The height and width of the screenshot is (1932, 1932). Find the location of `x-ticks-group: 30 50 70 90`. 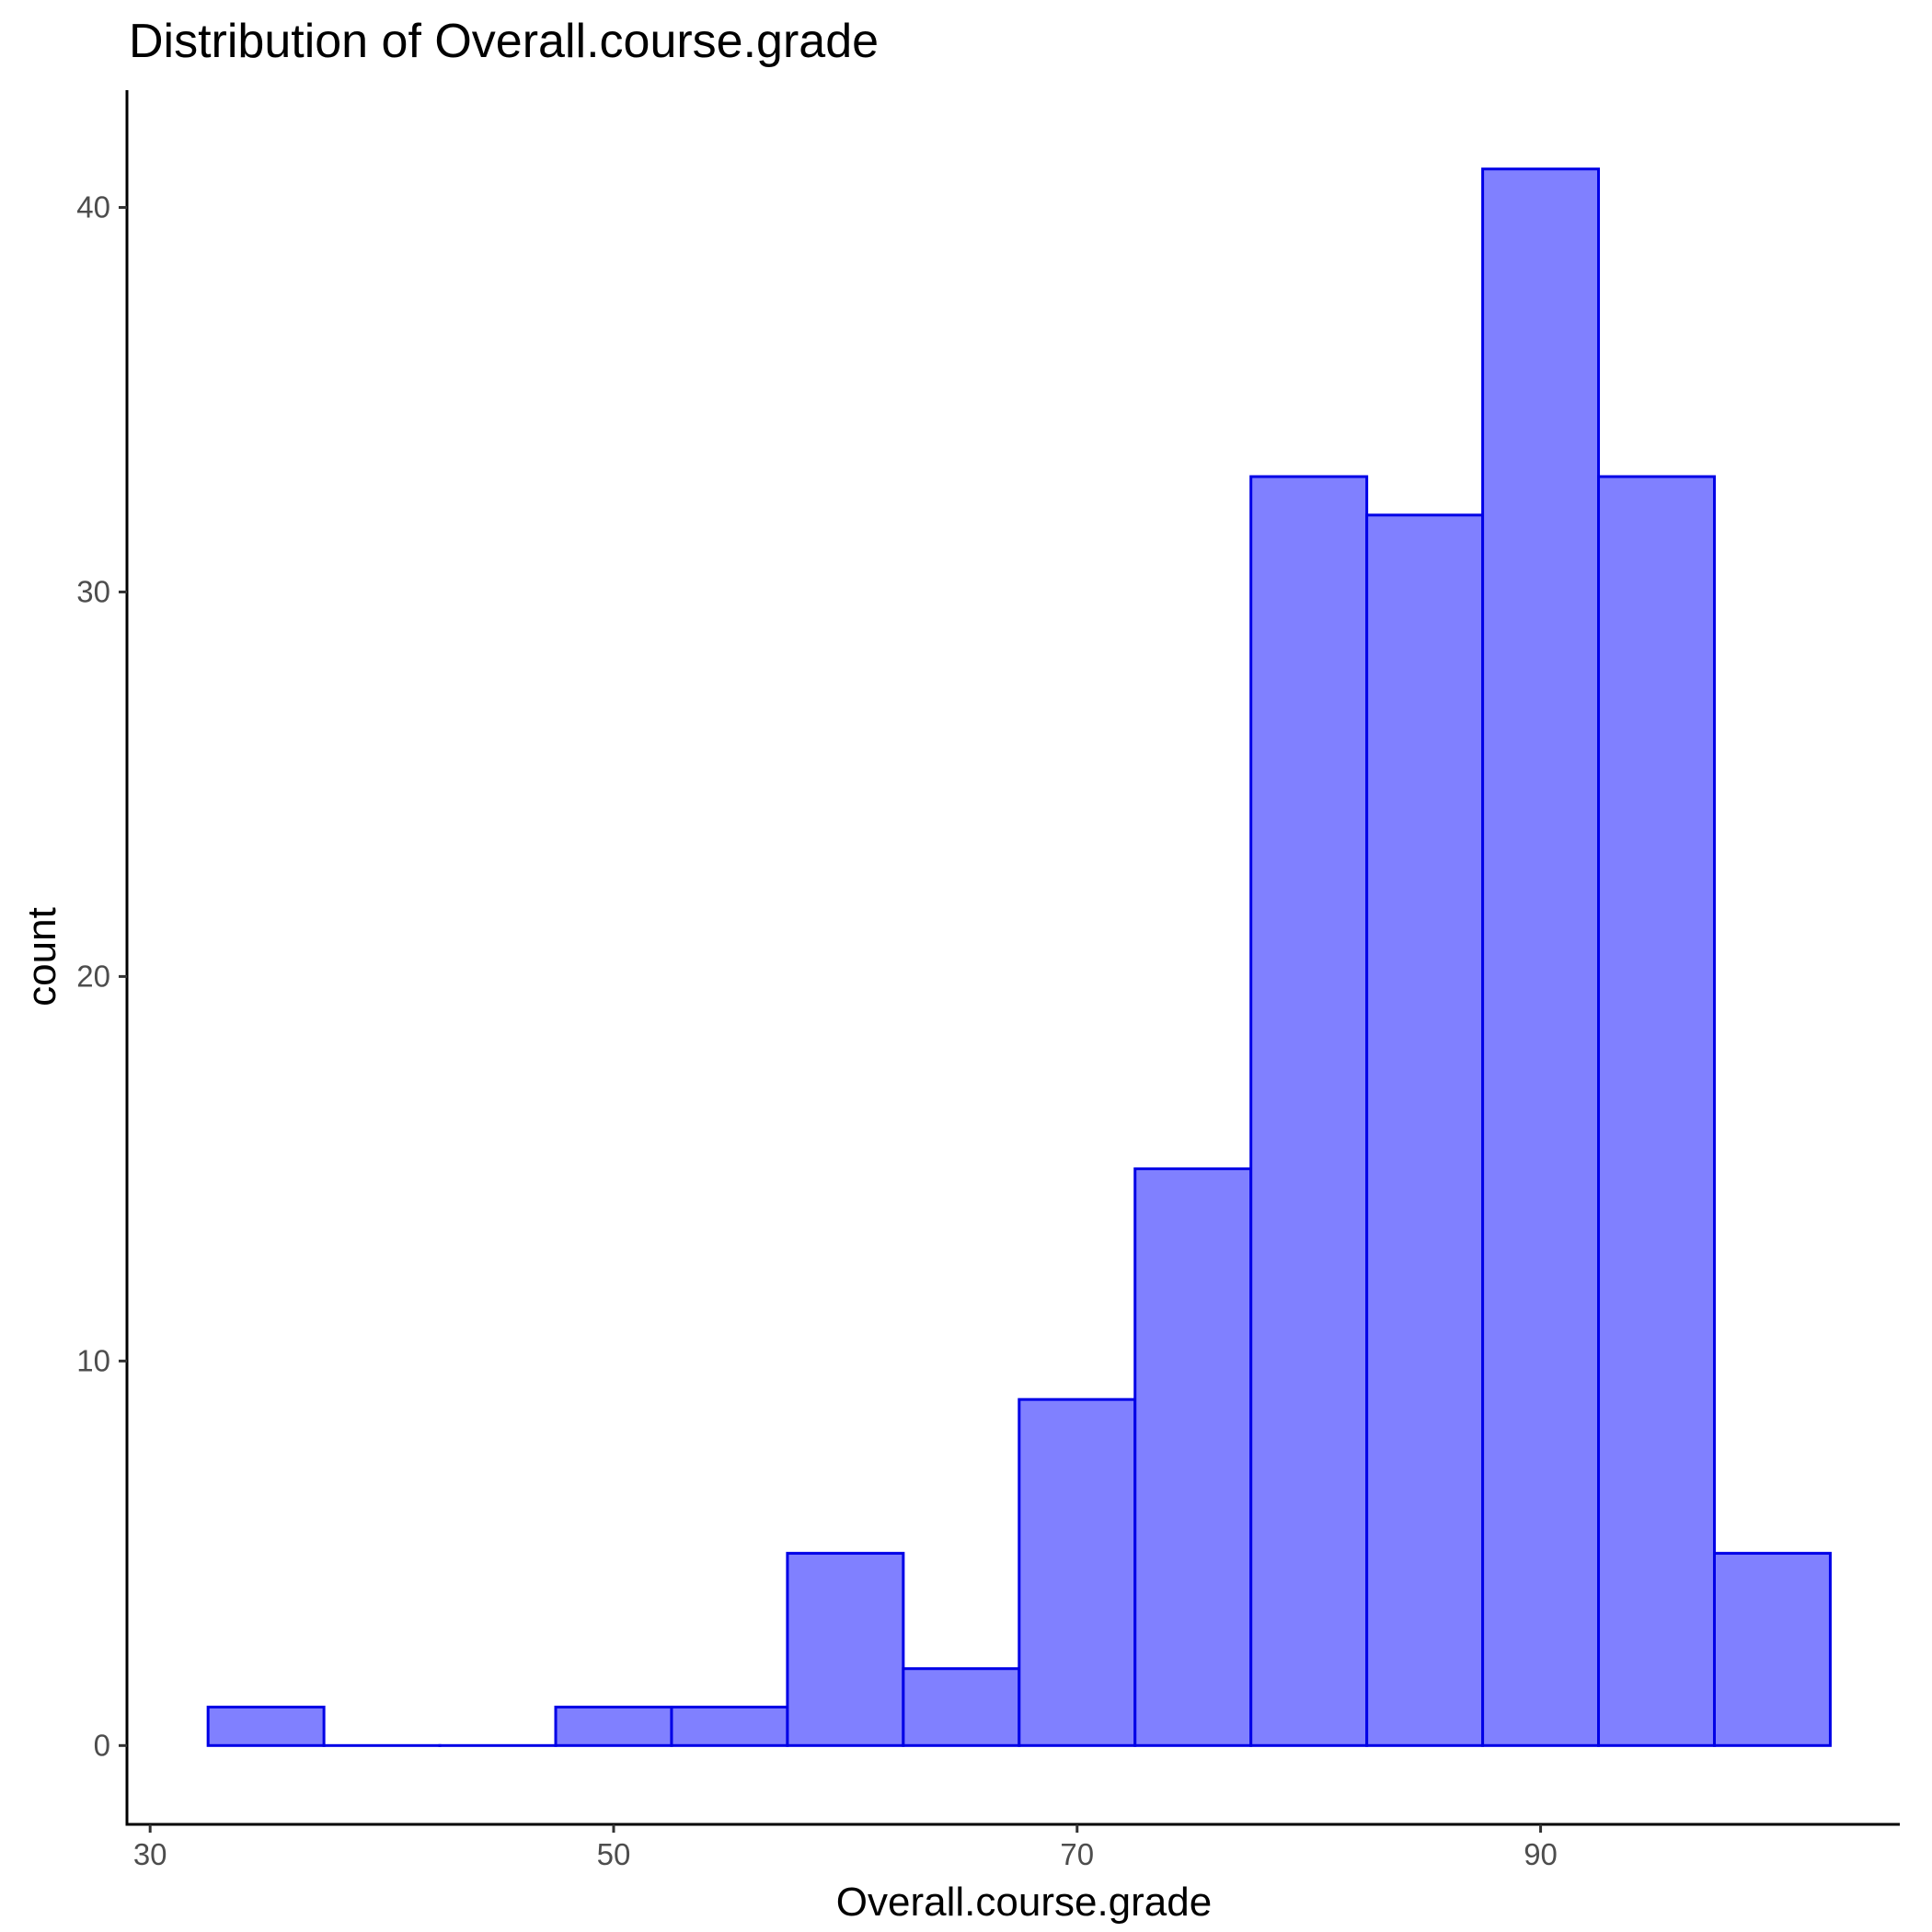

x-ticks-group: 30 50 70 90 is located at coordinates (845, 1847).